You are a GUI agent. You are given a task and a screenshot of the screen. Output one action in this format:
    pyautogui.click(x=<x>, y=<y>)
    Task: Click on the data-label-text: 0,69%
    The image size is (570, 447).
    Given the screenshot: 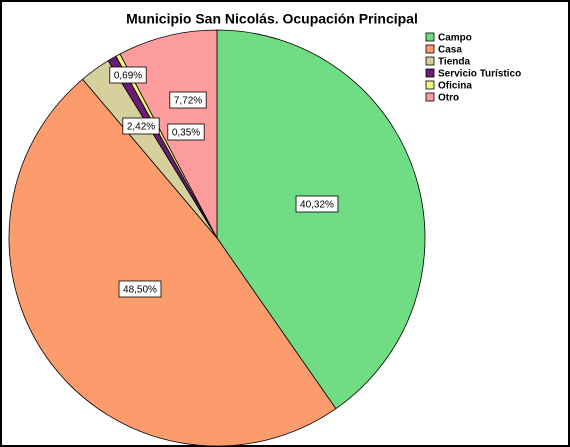 What is the action you would take?
    pyautogui.click(x=128, y=76)
    